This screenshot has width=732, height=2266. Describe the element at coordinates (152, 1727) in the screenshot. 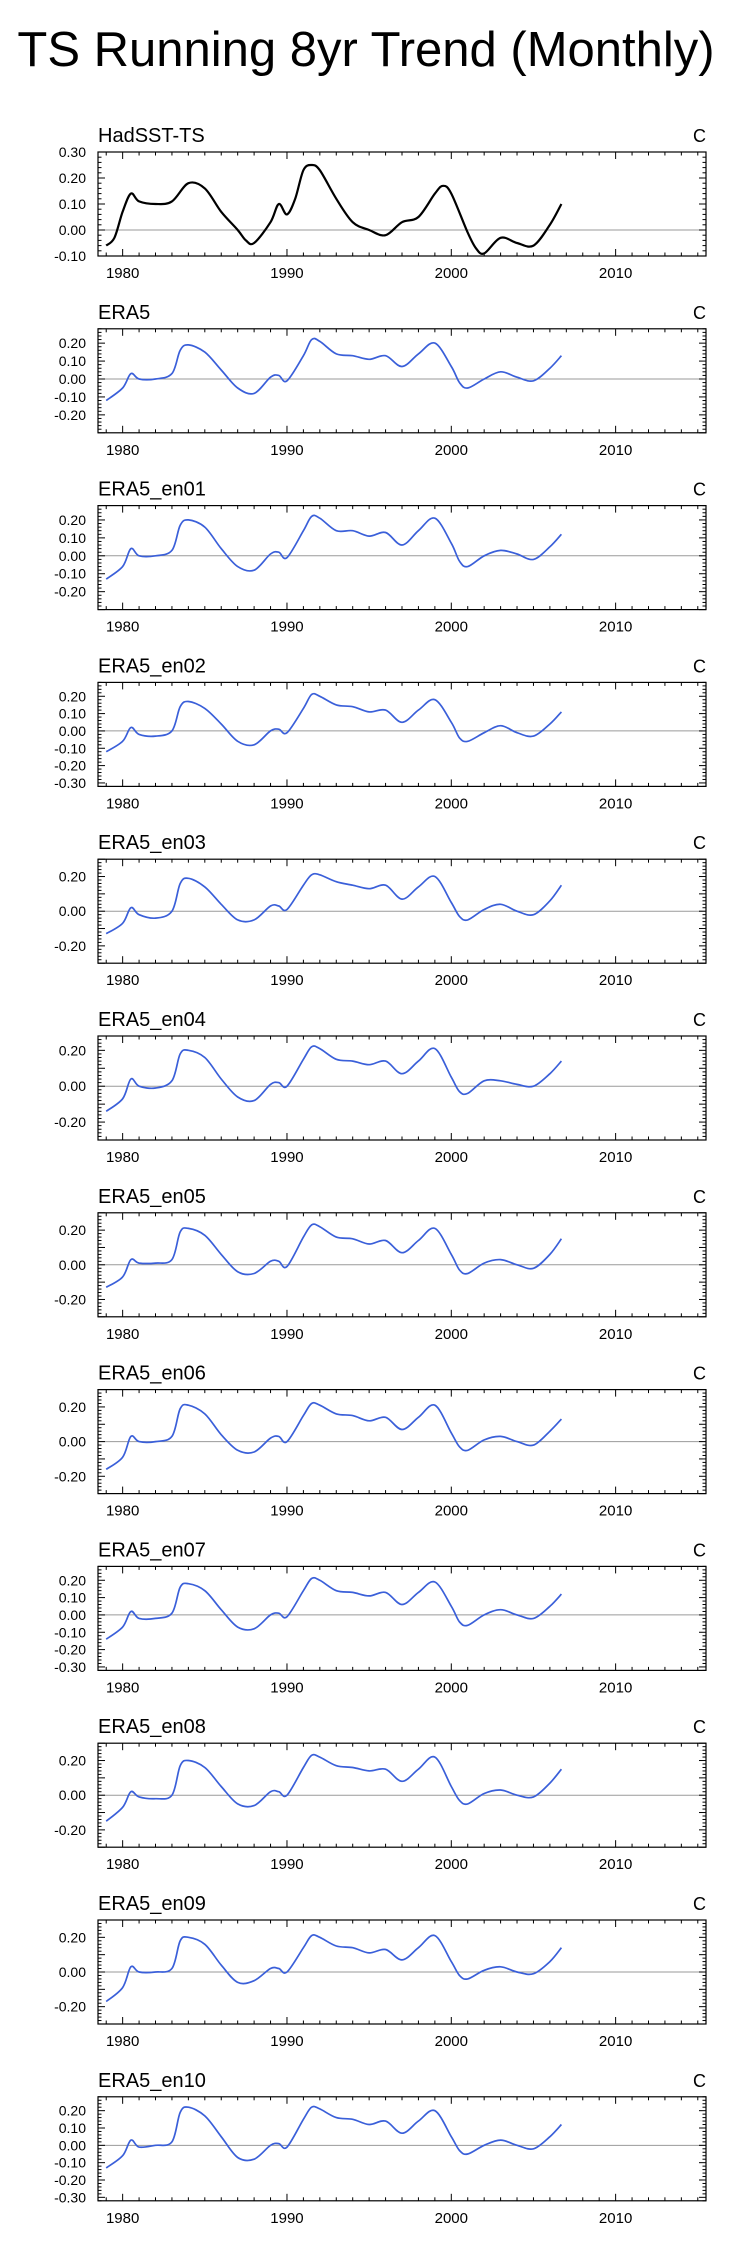

I see `panel-title: ERA5_en08` at that location.